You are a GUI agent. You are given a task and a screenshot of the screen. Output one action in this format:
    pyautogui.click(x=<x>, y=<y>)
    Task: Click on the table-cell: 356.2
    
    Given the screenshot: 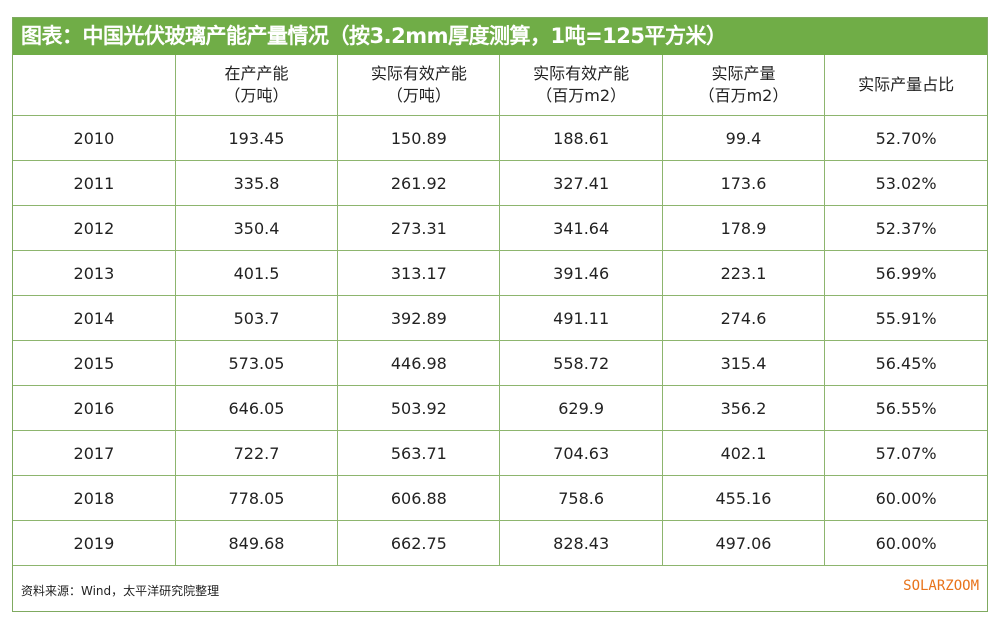 What is the action you would take?
    pyautogui.click(x=743, y=408)
    